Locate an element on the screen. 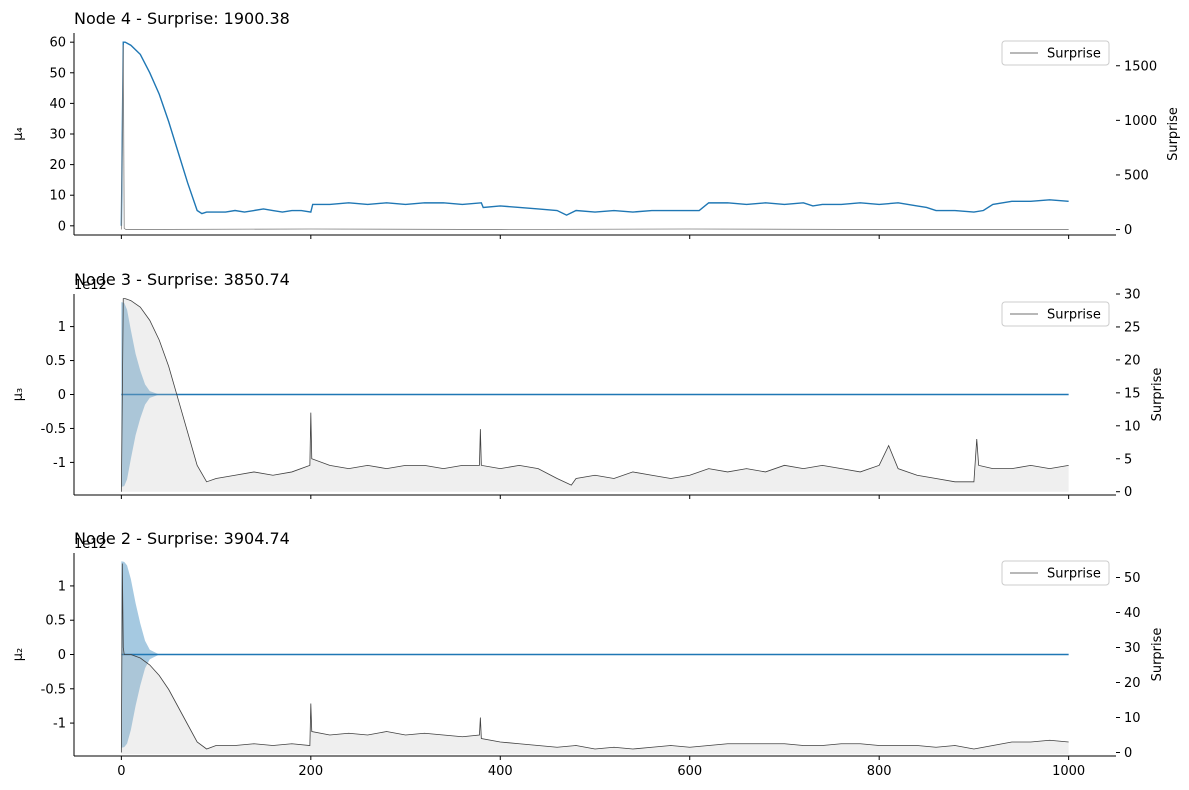 This screenshot has height=790, width=1189. x-tick-label: 1000 is located at coordinates (1068, 771).